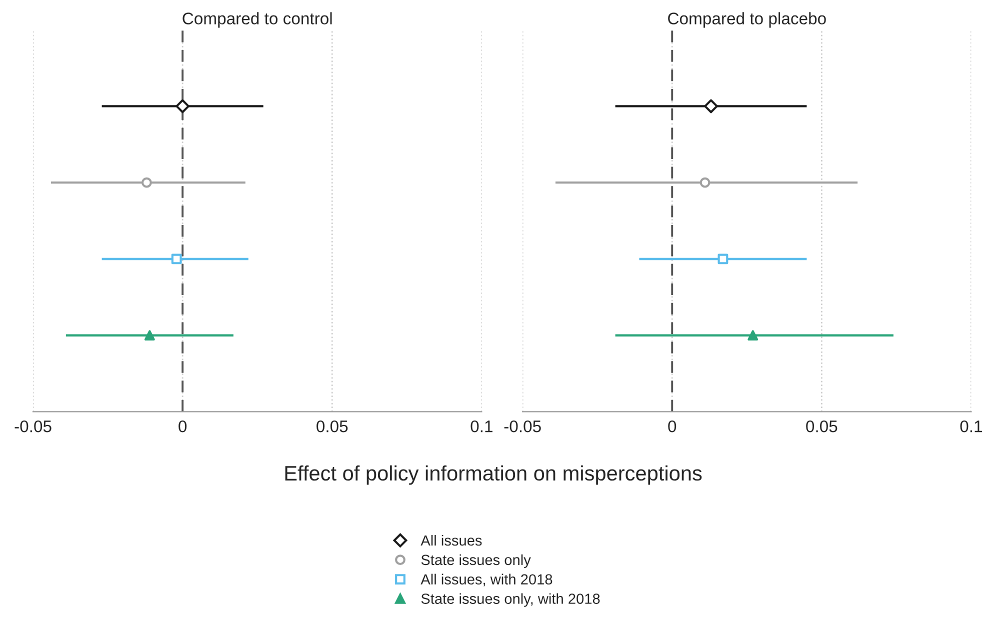 The image size is (986, 621). Describe the element at coordinates (451, 540) in the screenshot. I see `legend-label: All issues` at that location.